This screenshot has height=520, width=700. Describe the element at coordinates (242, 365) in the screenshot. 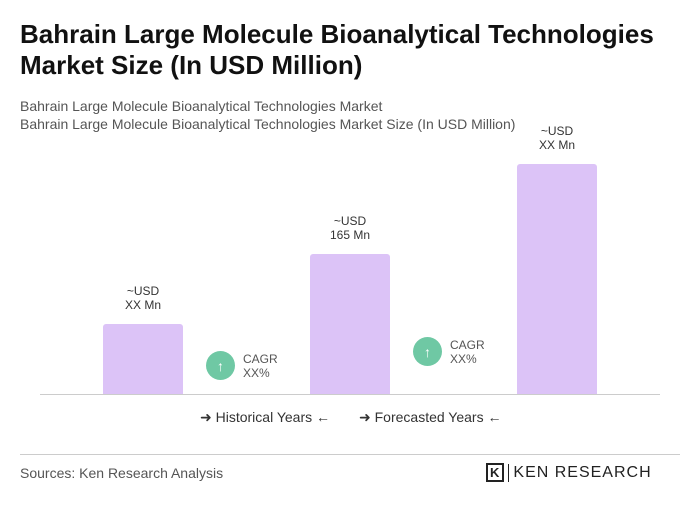

I see `cagr-1: ↑ CAGR XX%` at that location.